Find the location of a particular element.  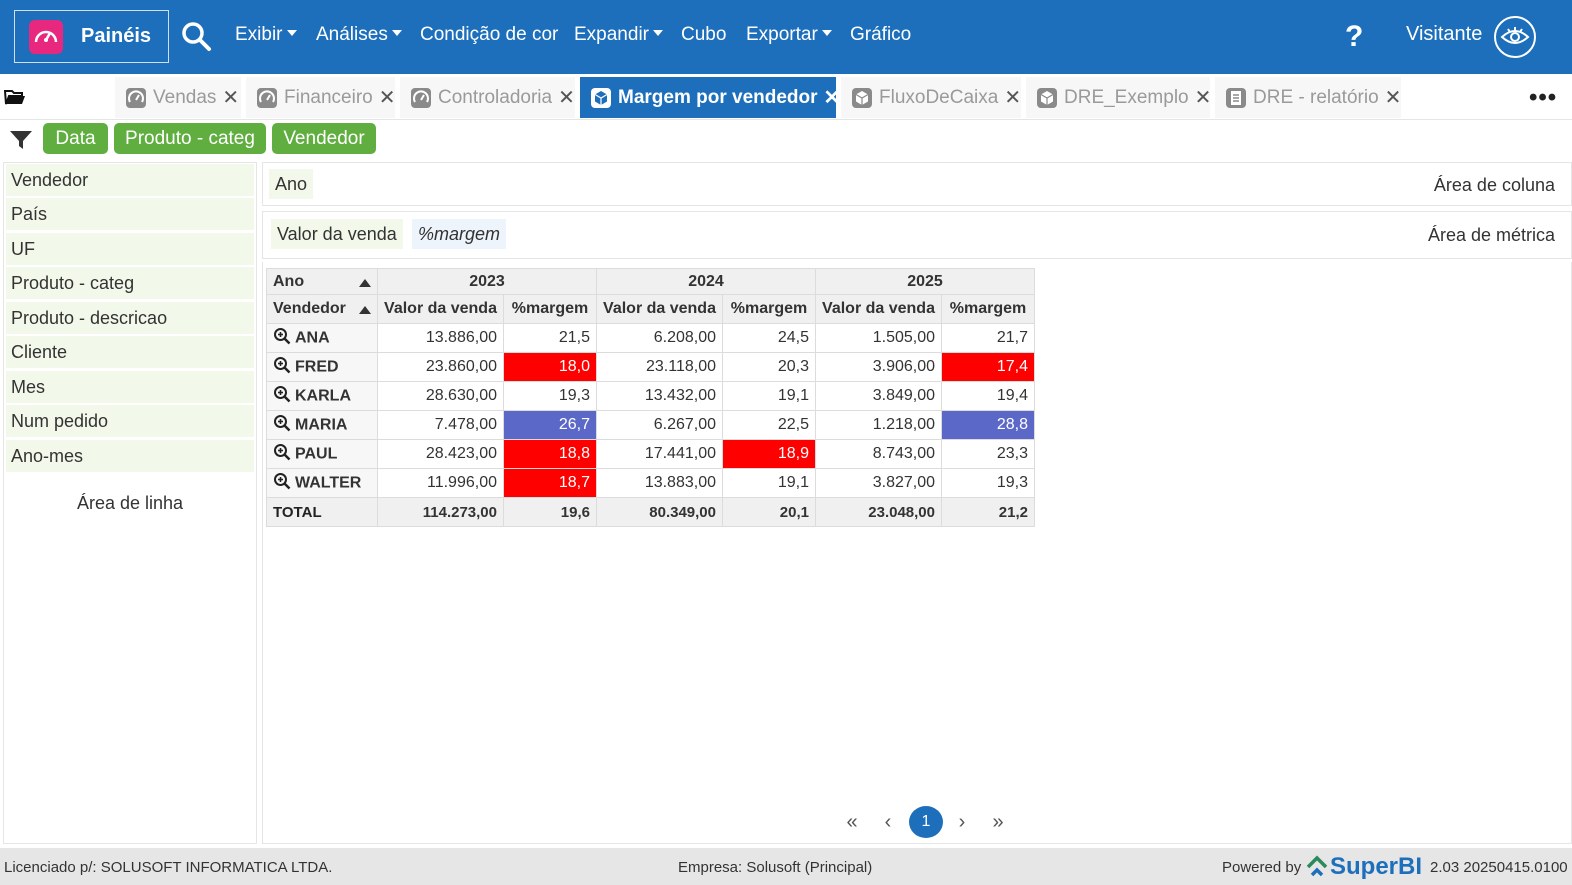

cell-valor-da-venda: 13.886,00 is located at coordinates (440, 338).